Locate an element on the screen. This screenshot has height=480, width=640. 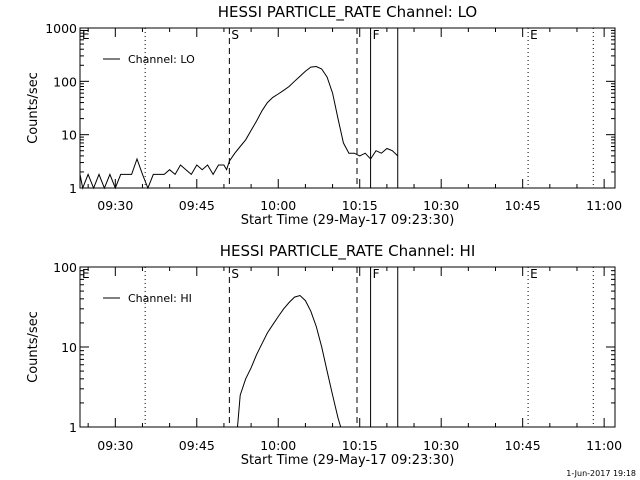
legend-label: Channel: HI is located at coordinates (160, 298).